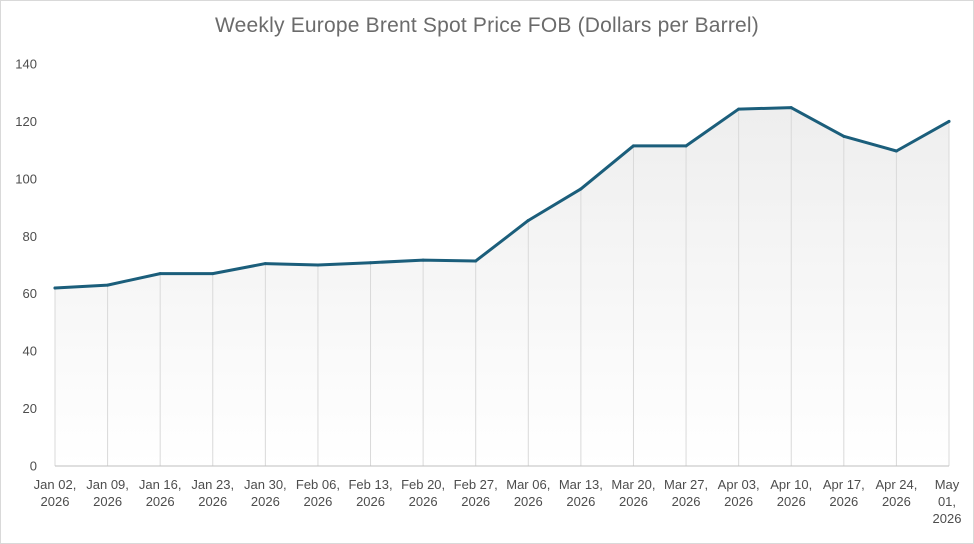  What do you see at coordinates (30, 236) in the screenshot?
I see `y-tick-label: 80` at bounding box center [30, 236].